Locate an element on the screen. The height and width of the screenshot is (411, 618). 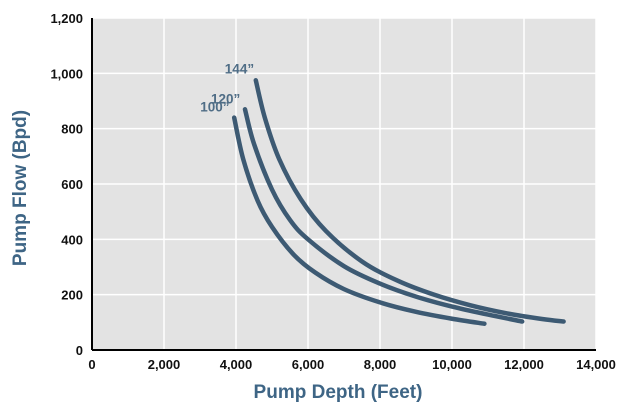
x-axis-title: Pump Depth (Feet) is located at coordinates (338, 392).